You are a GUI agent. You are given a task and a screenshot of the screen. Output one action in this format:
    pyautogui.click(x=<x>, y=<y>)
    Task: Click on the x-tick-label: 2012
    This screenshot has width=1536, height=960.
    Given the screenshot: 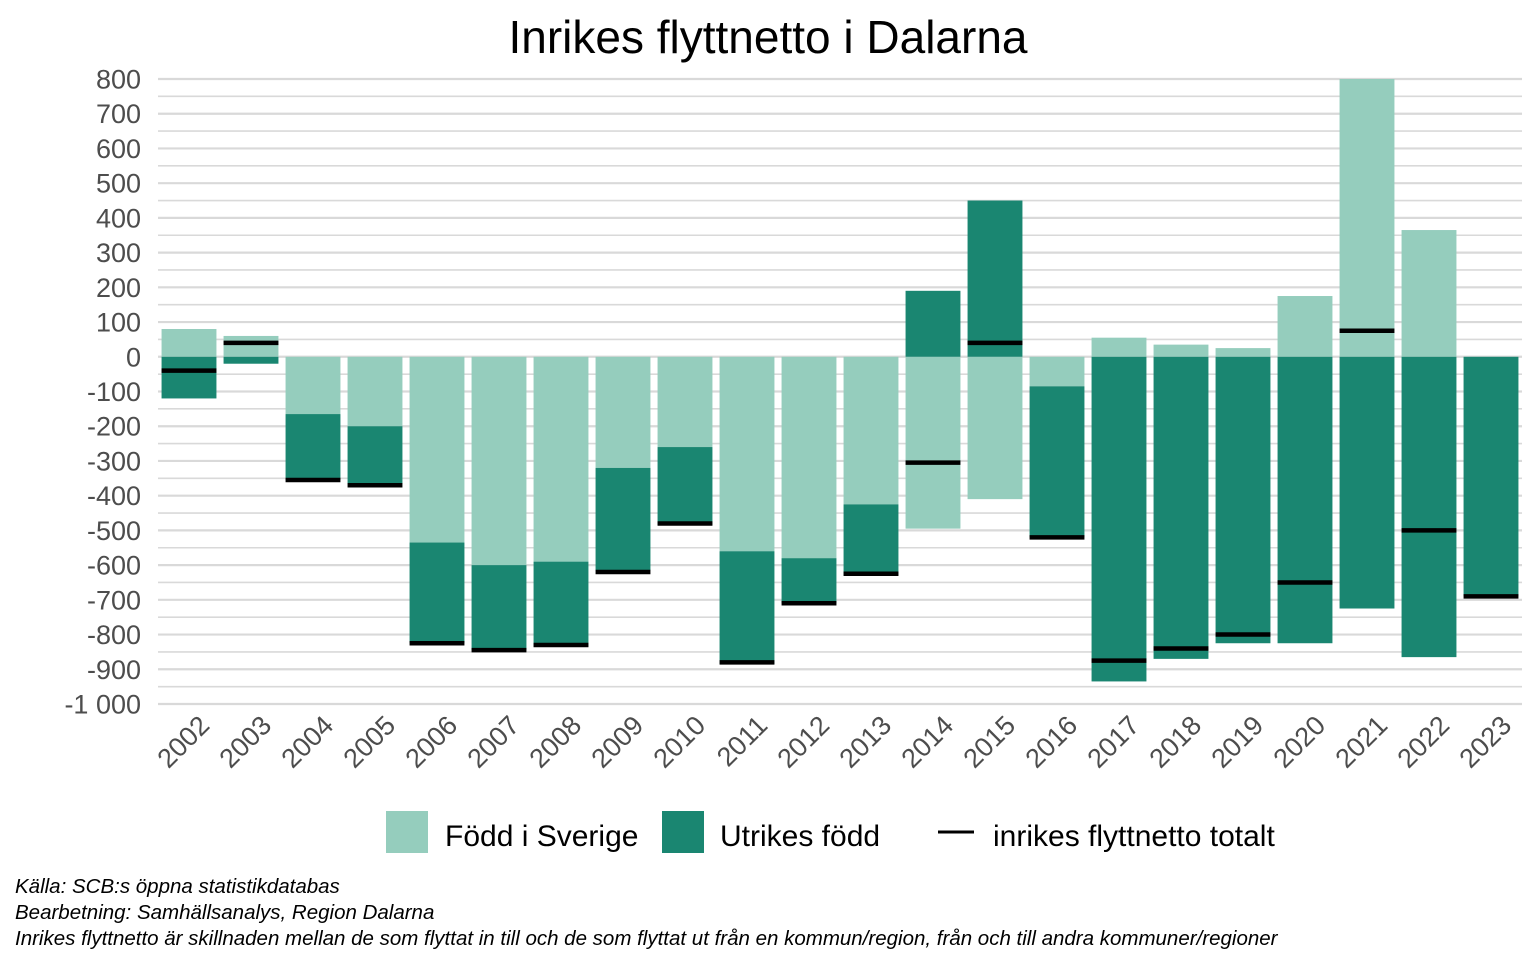 What is the action you would take?
    pyautogui.click(x=804, y=742)
    